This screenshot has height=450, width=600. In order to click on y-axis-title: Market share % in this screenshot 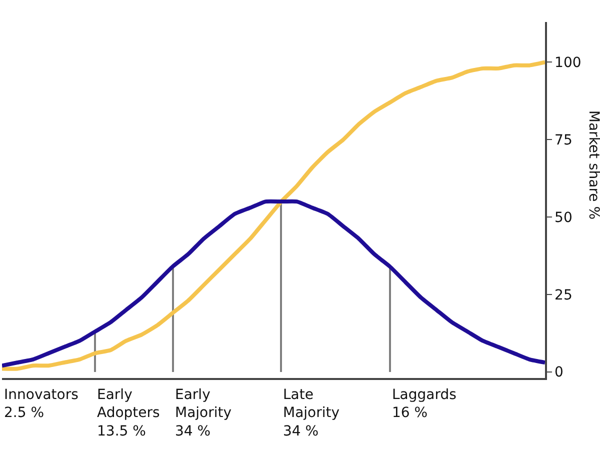, I will do `click(592, 165)`.